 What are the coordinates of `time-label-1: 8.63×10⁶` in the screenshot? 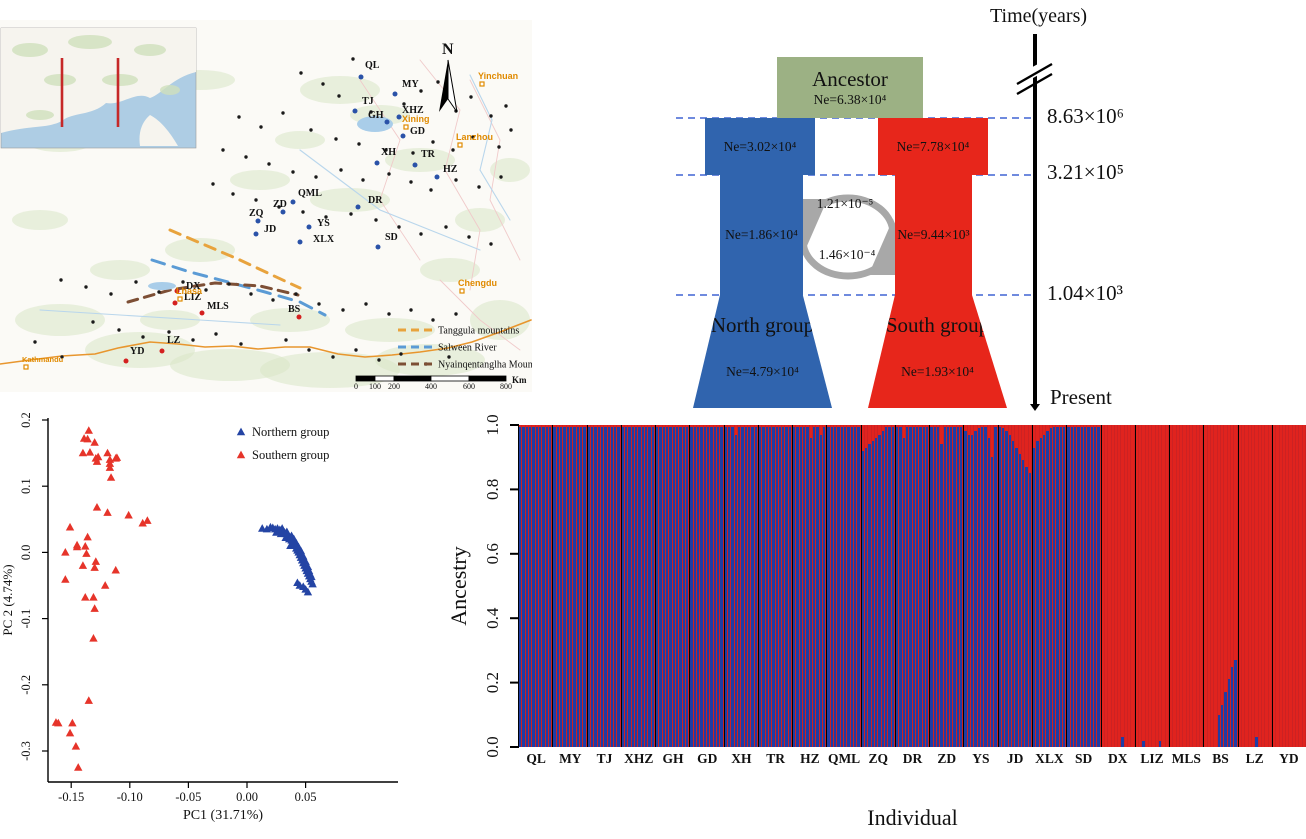 It's located at (1085, 116).